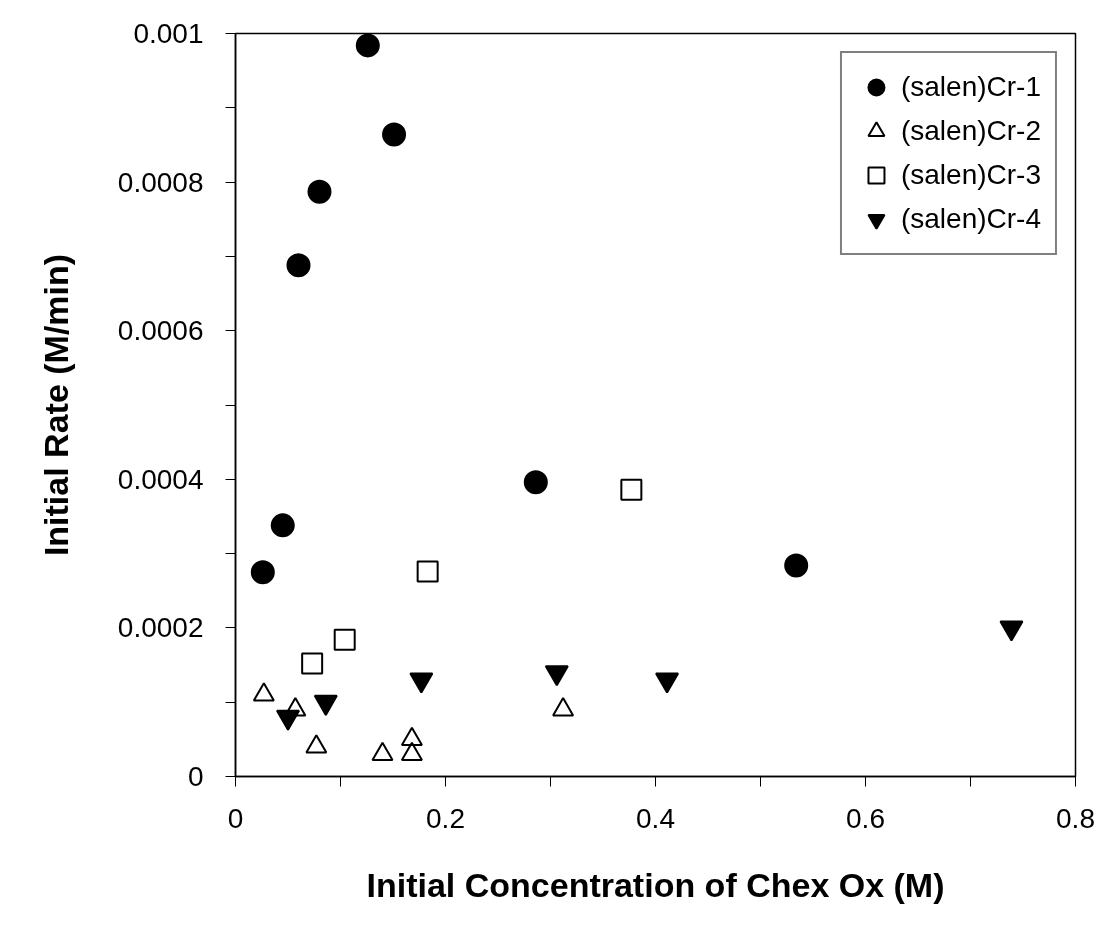  I want to click on x-axis-title: Initial Concentration of Chex Ox (M), so click(655, 884).